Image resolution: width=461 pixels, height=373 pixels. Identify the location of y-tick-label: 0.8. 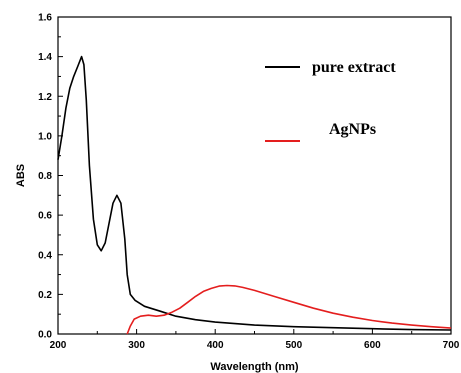
(45, 176).